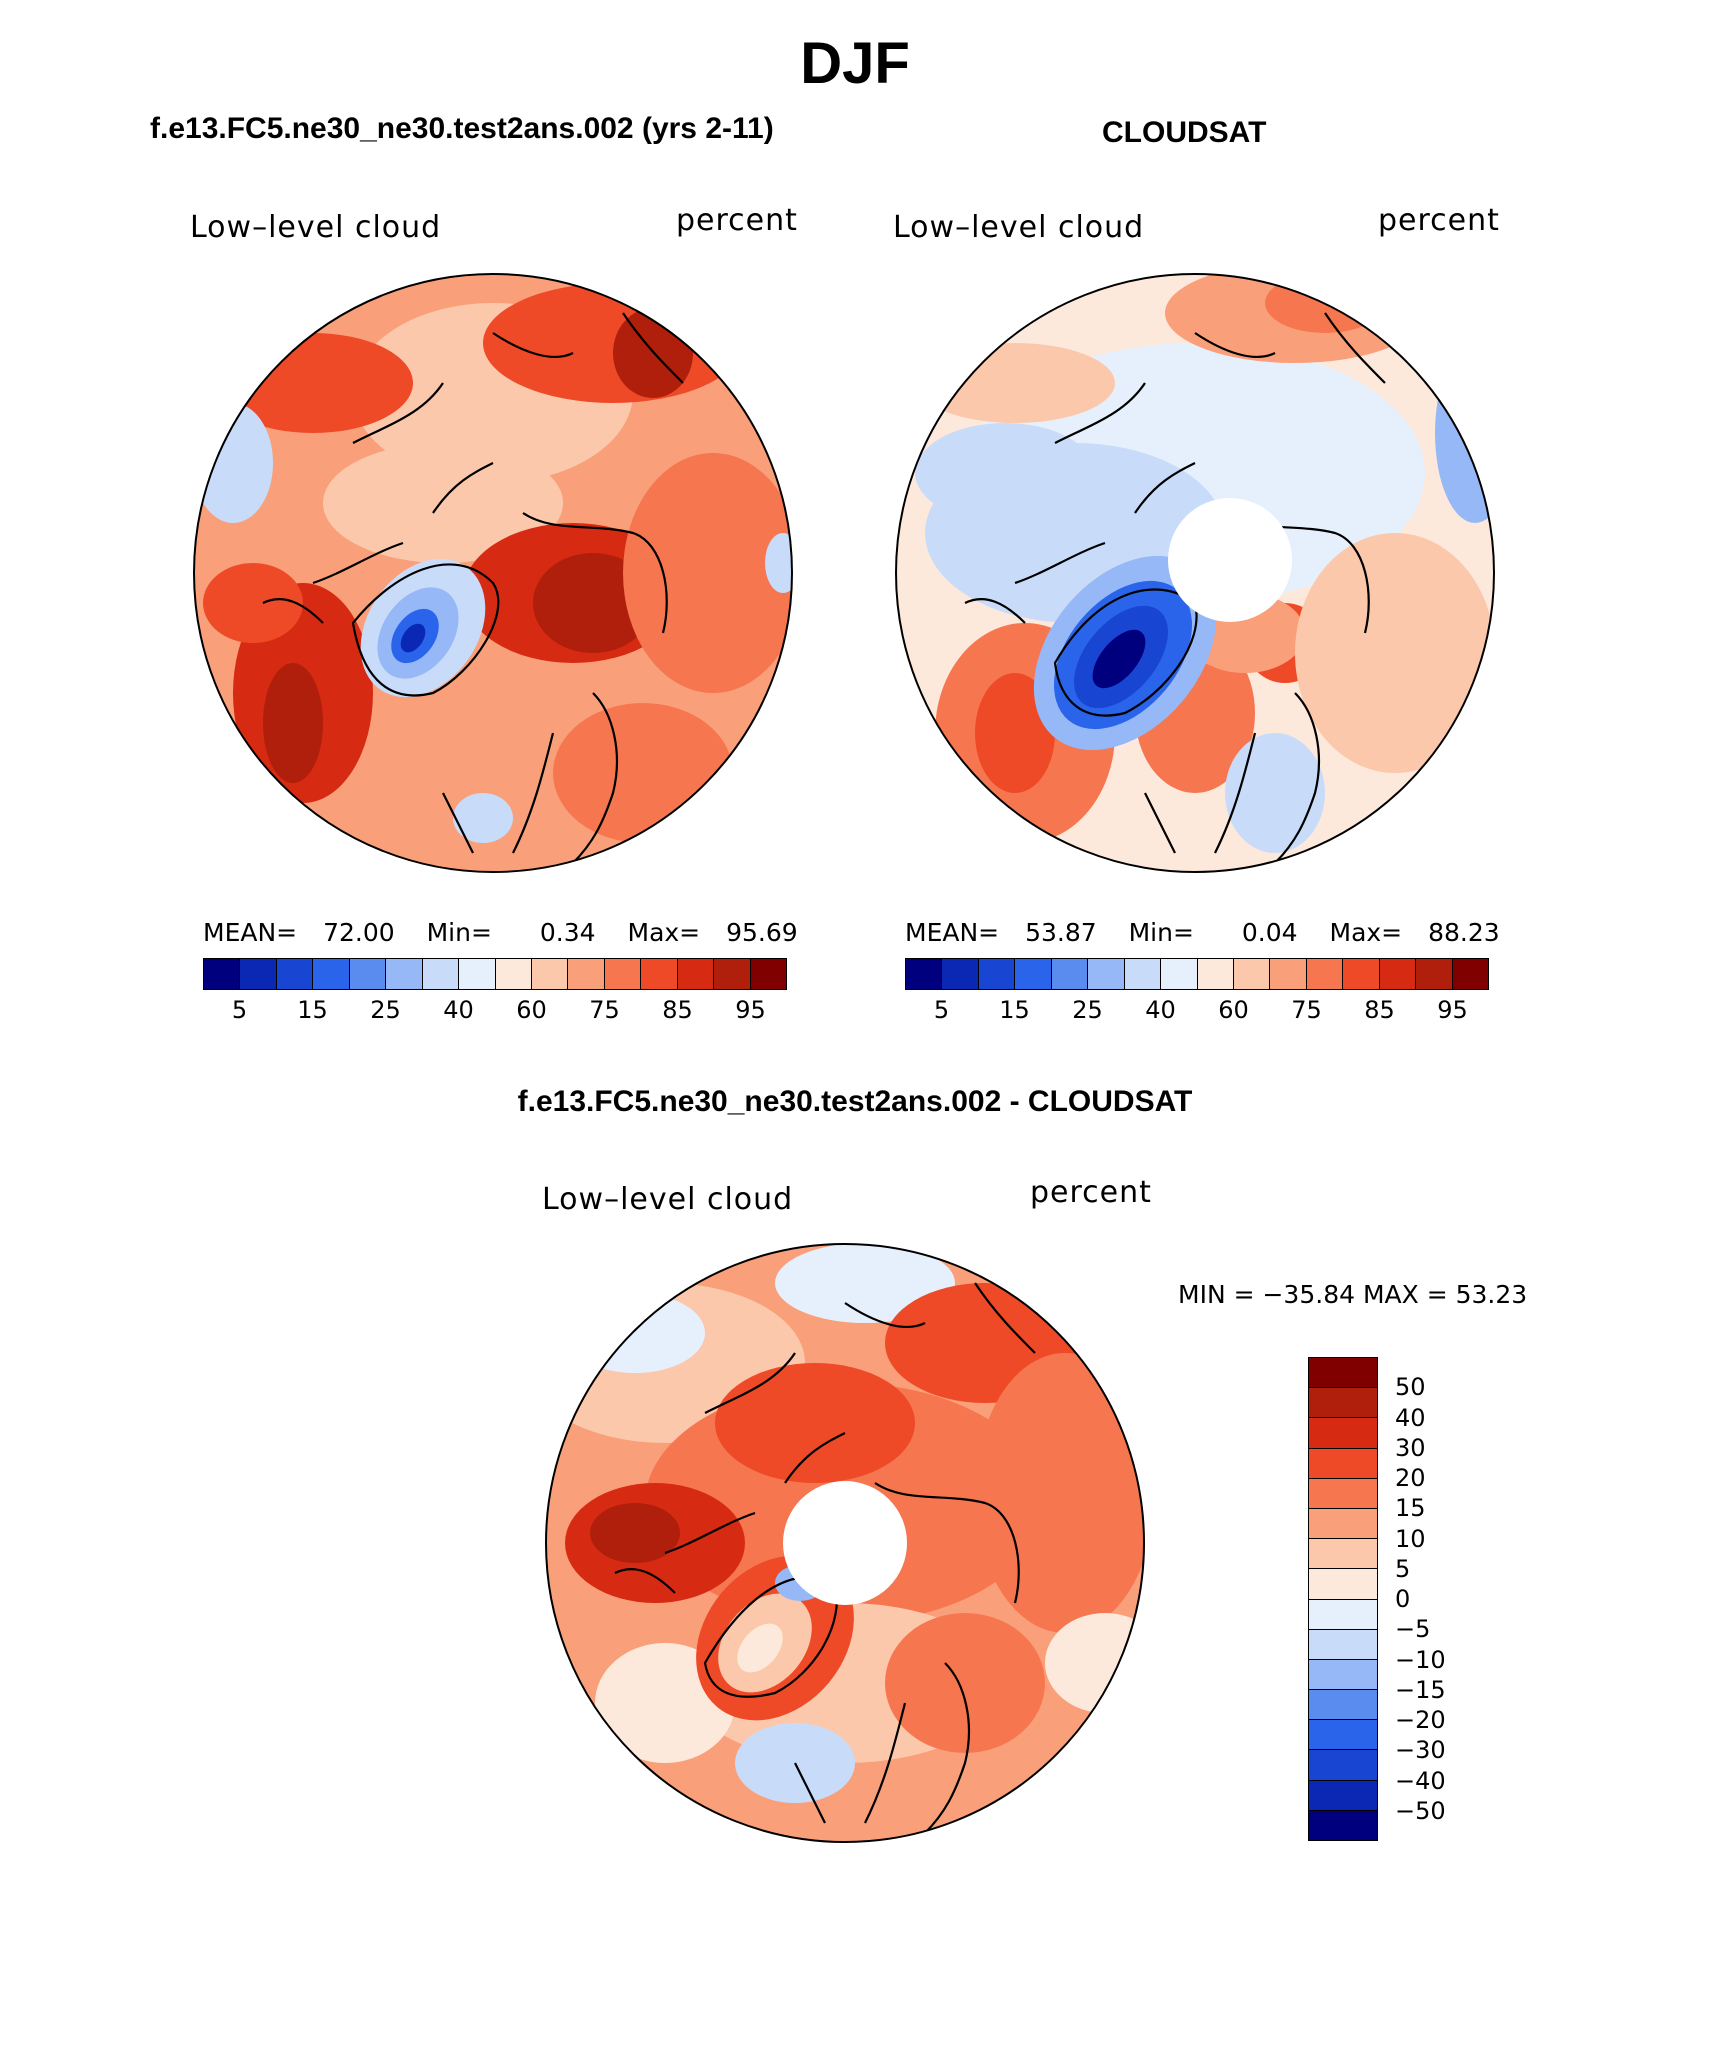 This screenshot has height=2061, width=1710. What do you see at coordinates (1410, 1387) in the screenshot?
I see `colorbar-label: 50` at bounding box center [1410, 1387].